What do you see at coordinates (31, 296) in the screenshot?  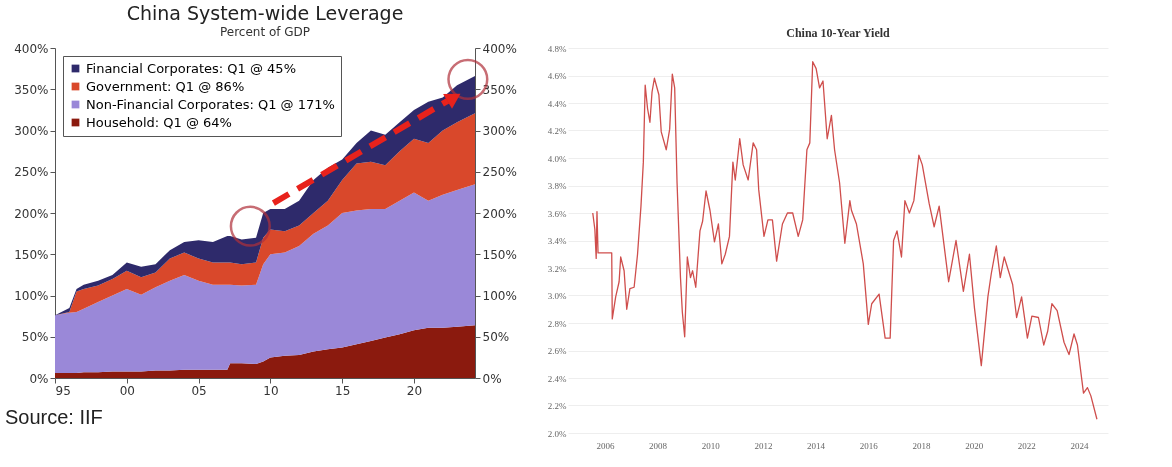 I see `y-tick-label: 100%` at bounding box center [31, 296].